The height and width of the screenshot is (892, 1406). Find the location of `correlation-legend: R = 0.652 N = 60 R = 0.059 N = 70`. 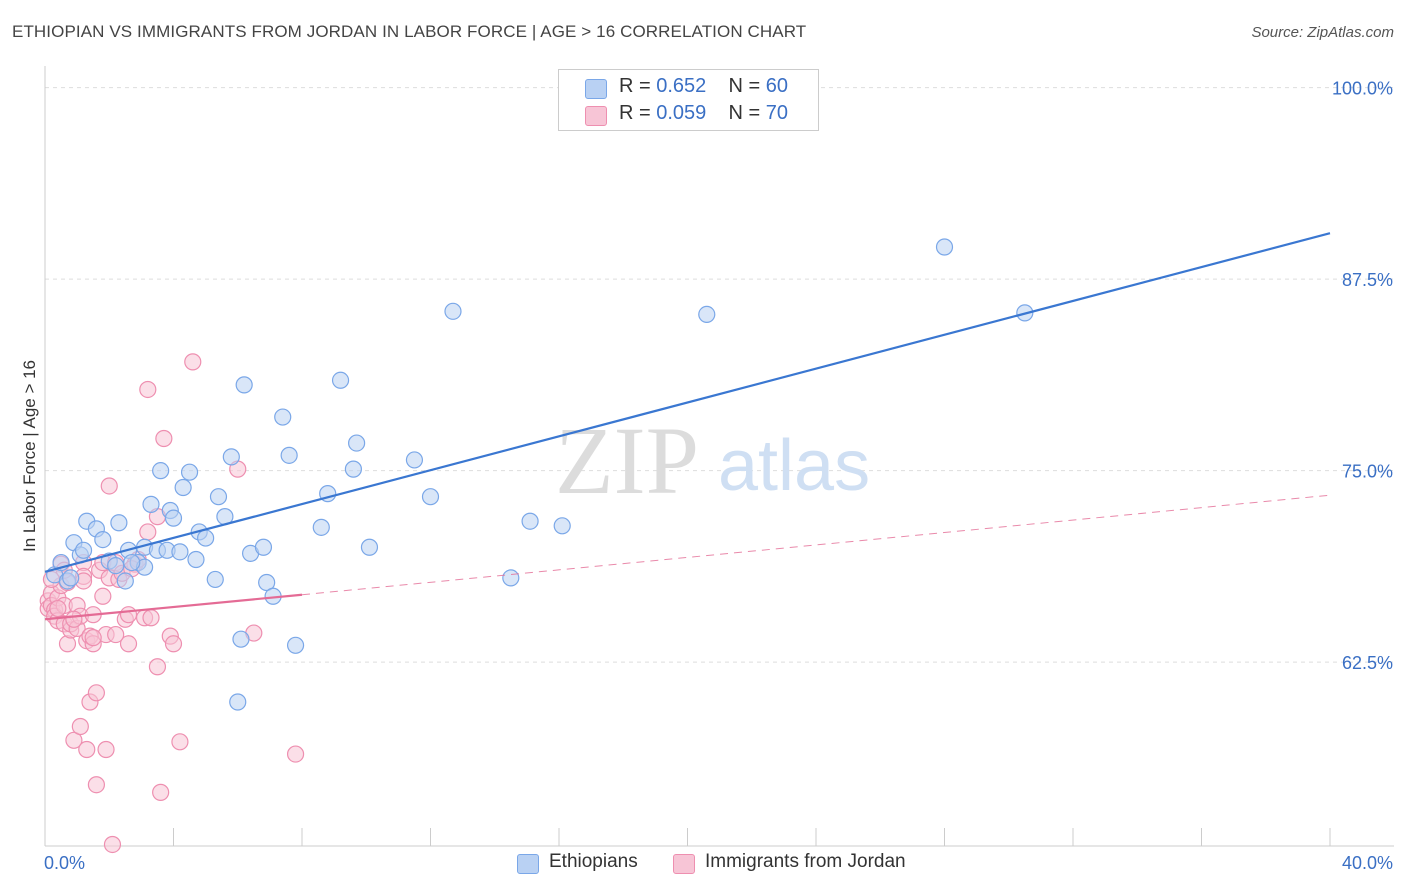

correlation-legend: R = 0.652 N = 60 R = 0.059 N = 70 is located at coordinates (688, 100).